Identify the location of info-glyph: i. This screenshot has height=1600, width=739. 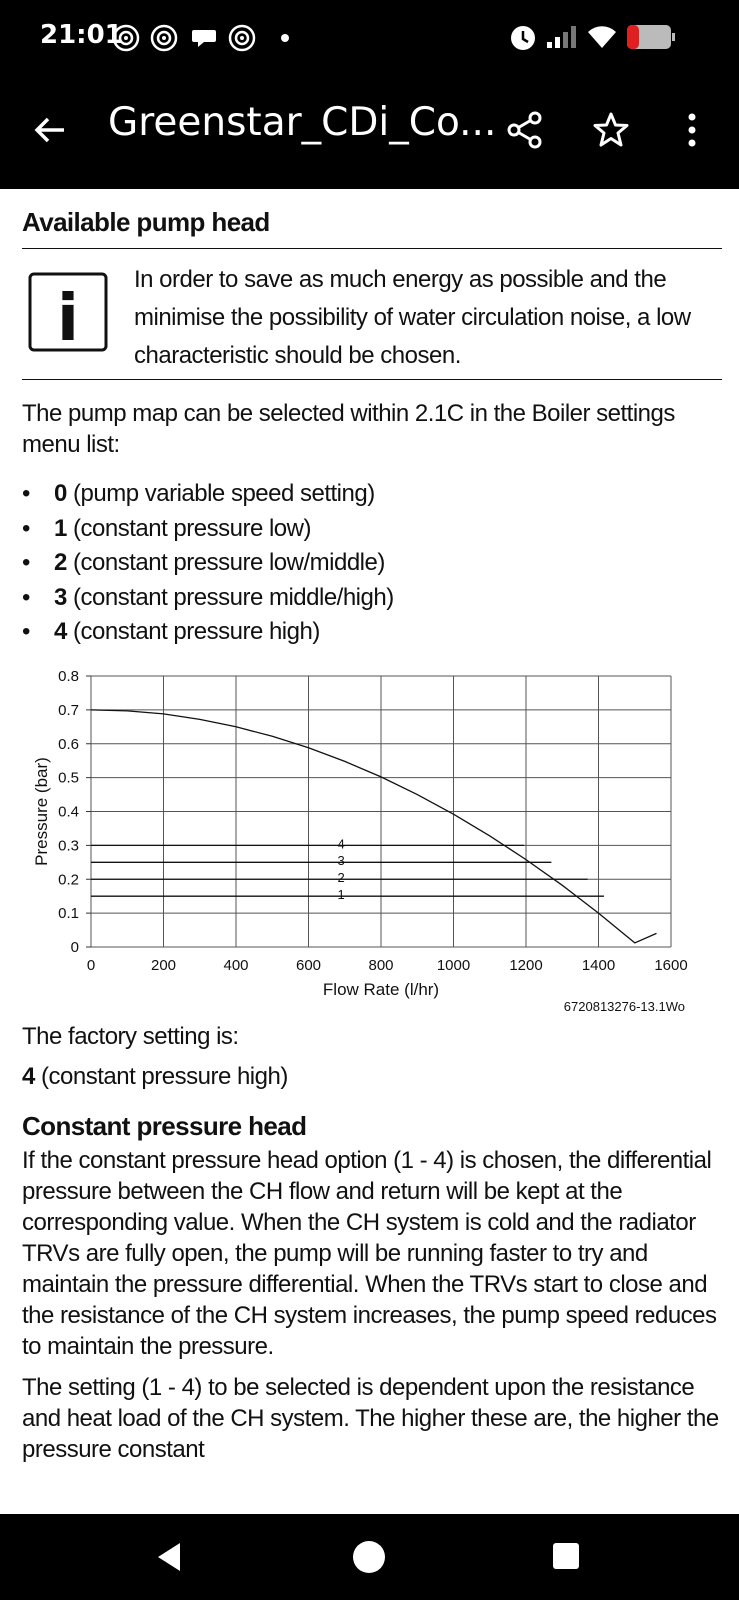
(68, 317).